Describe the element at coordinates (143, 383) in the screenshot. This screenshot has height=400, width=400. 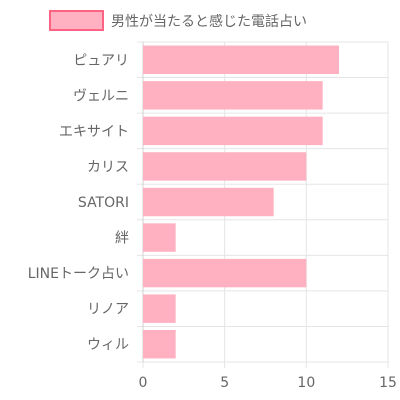
I see `x-tick-label: 0` at that location.